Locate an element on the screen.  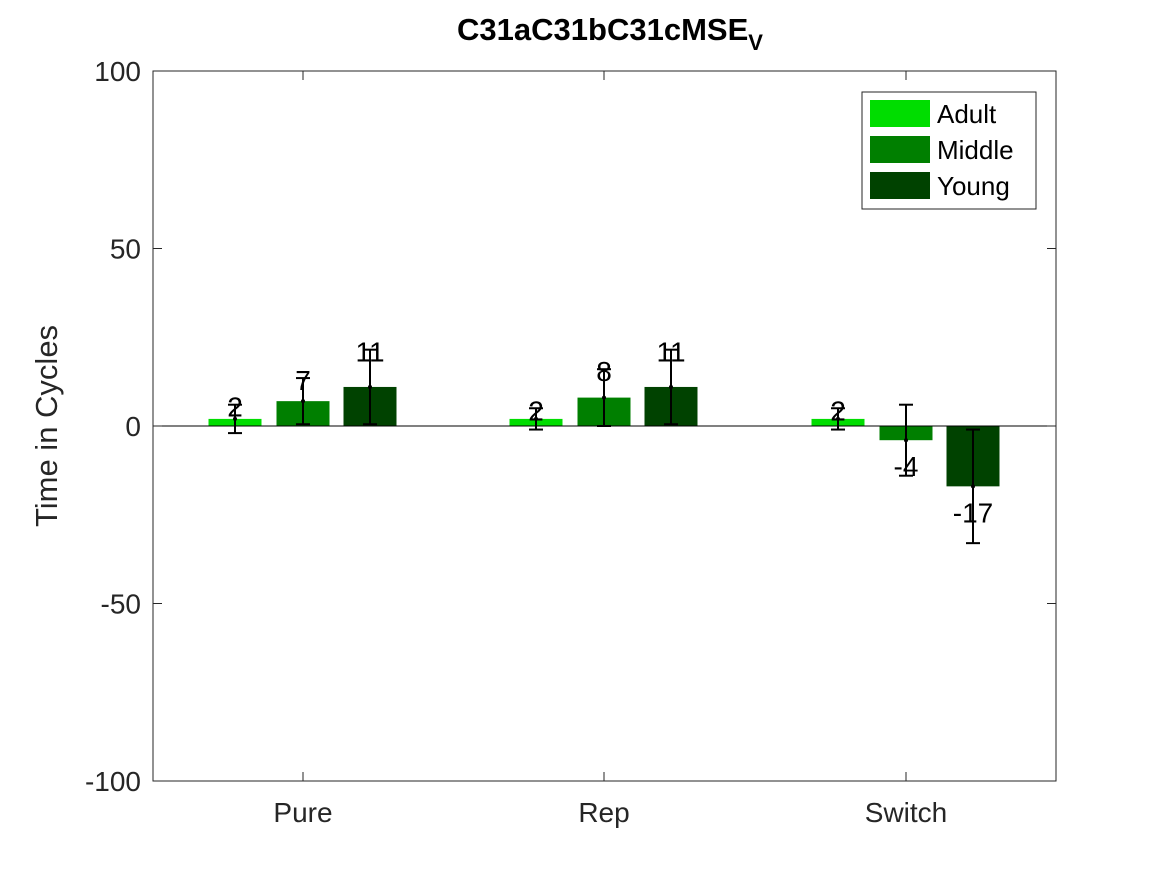
chart-title-subscript: V is located at coordinates (755, 42).